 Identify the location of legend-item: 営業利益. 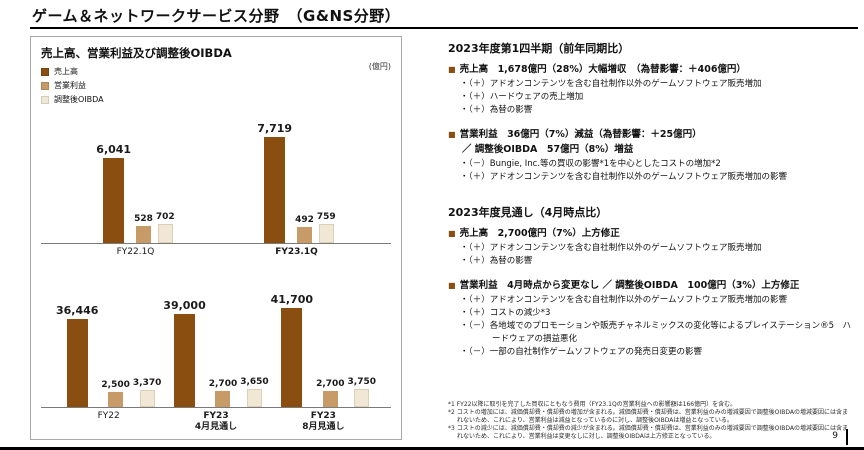
(216, 85).